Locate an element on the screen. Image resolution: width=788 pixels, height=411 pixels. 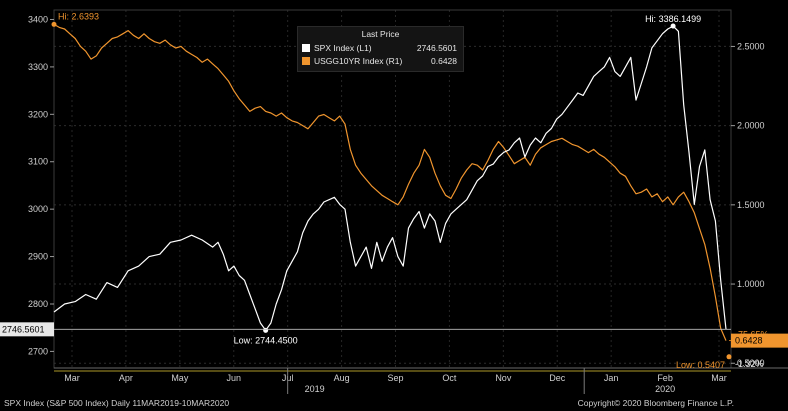
usgg10yr-high-marker is located at coordinates (54, 24).